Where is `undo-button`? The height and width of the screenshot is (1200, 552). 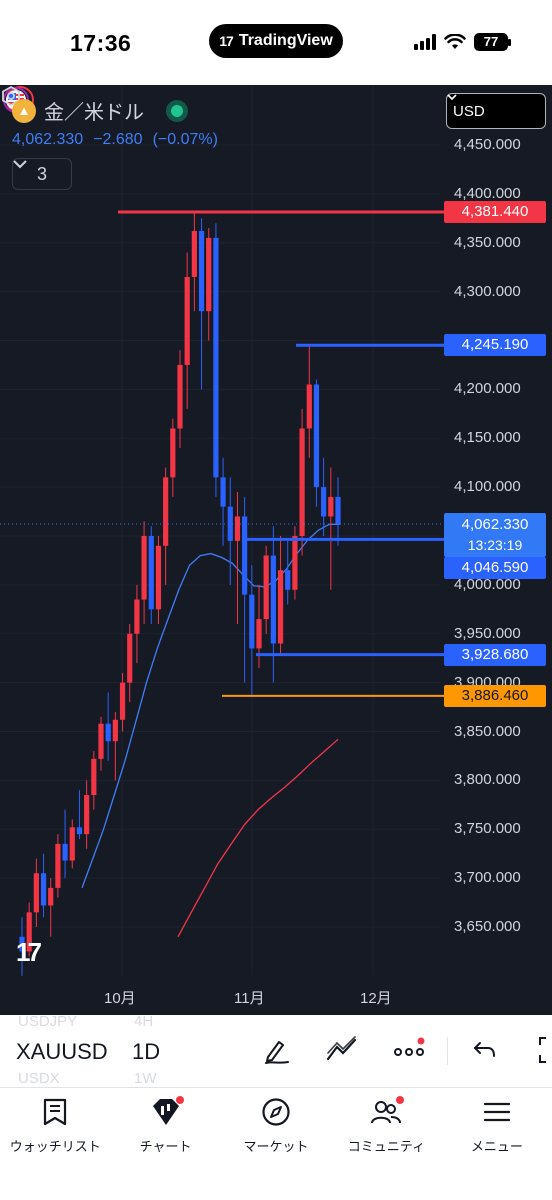
undo-button is located at coordinates (485, 1050).